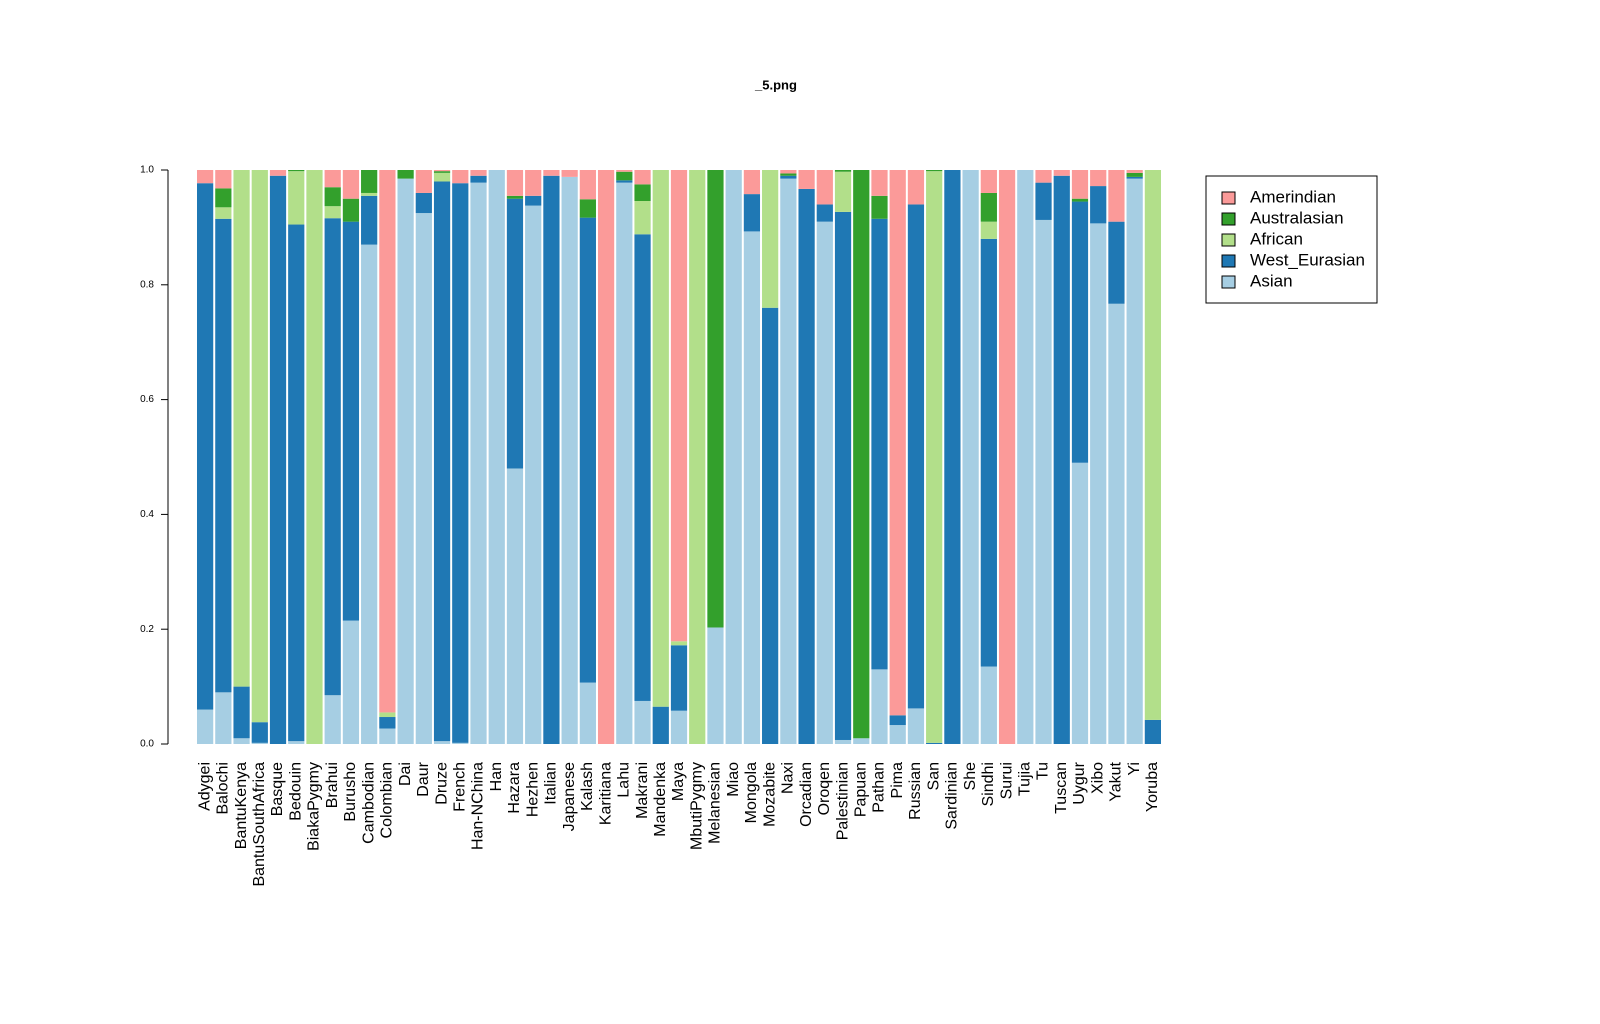  Describe the element at coordinates (1061, 788) in the screenshot. I see `x-tick-label: Tuscan` at that location.